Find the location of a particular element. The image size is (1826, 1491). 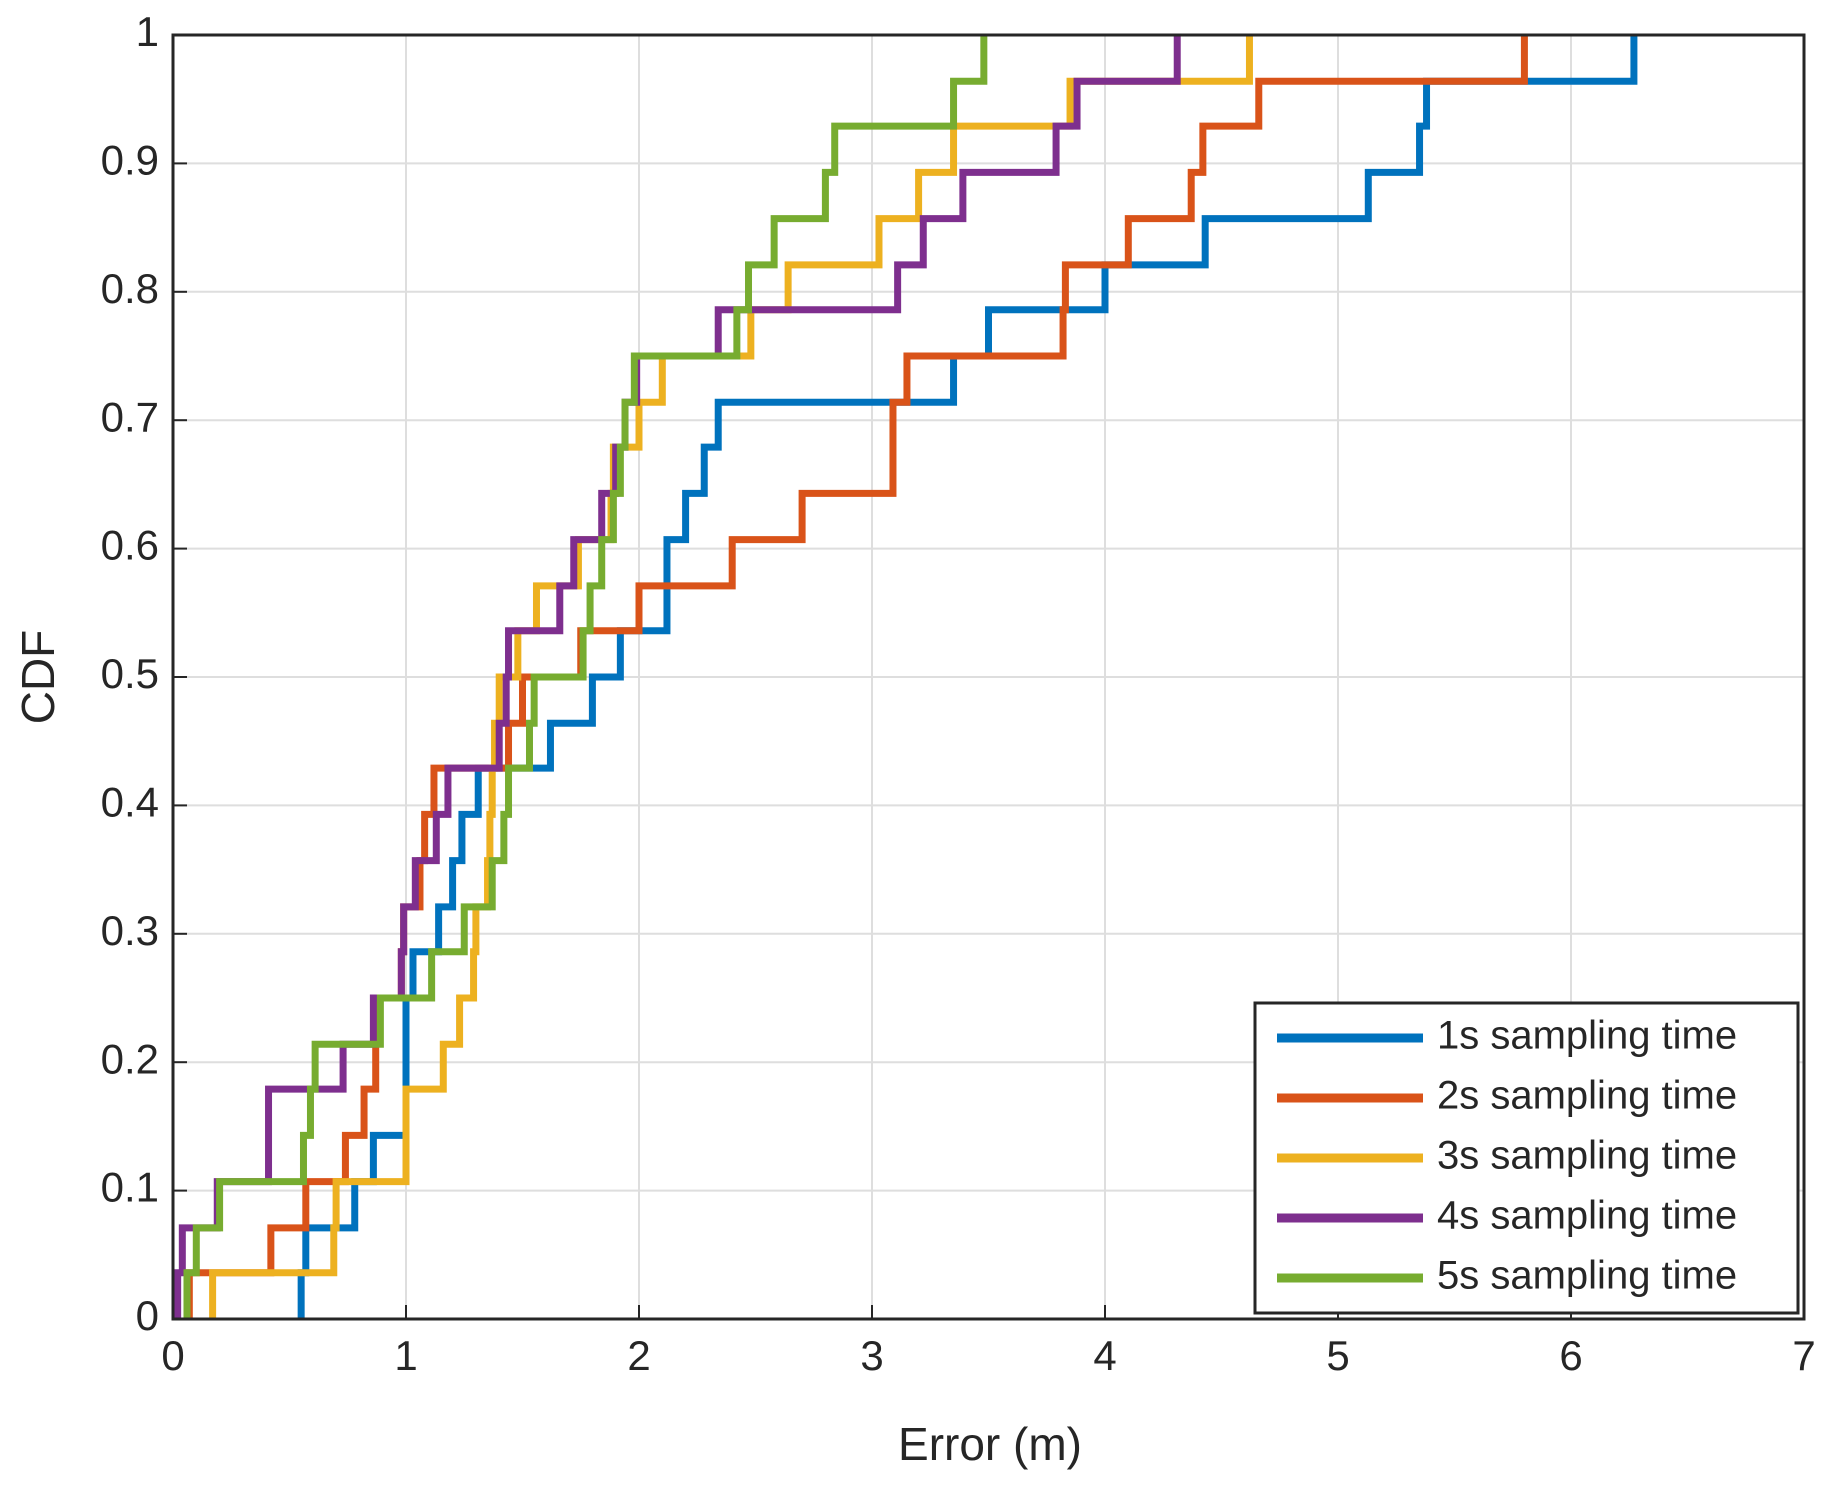

y-tick-label: 0.8 is located at coordinates (130, 288).